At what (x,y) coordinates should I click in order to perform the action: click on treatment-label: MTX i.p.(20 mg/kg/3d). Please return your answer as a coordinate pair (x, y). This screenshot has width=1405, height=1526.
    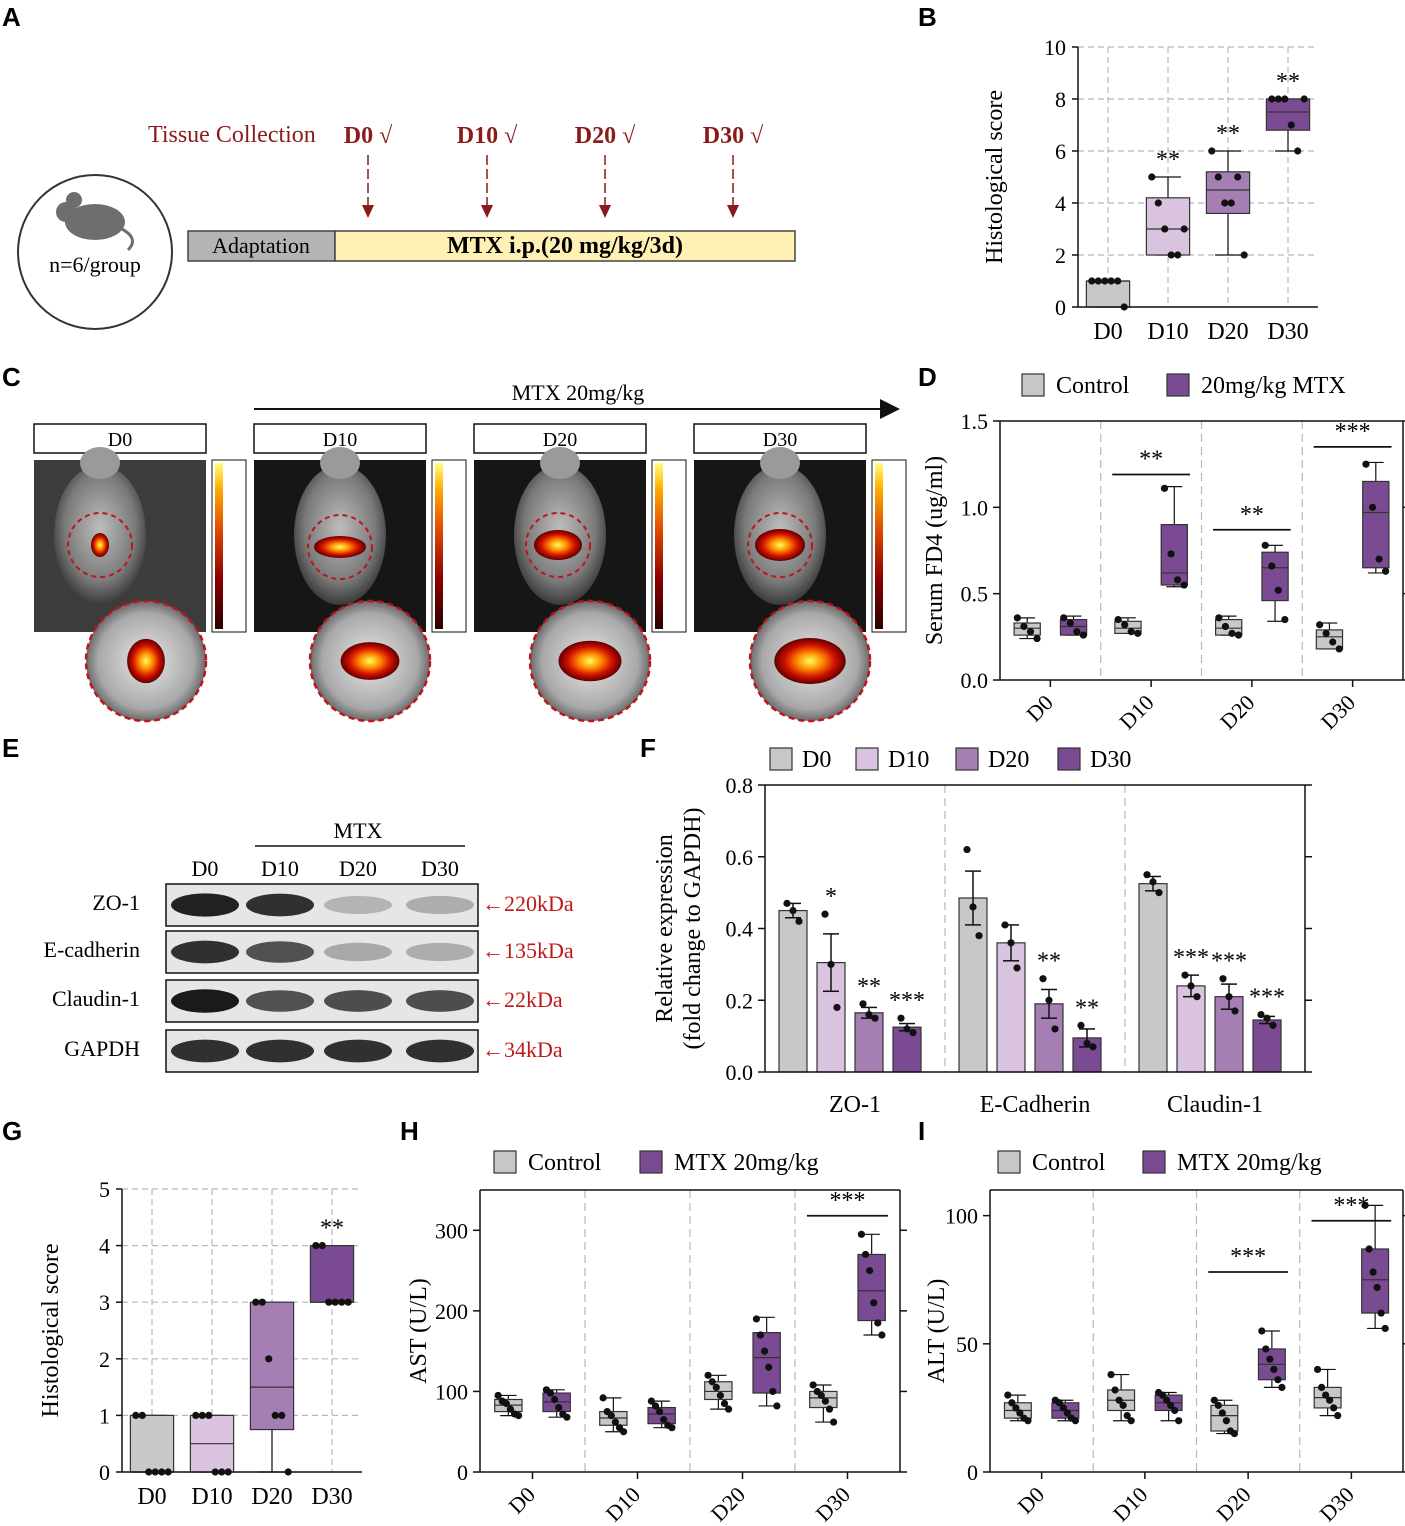
    Looking at the image, I should click on (565, 246).